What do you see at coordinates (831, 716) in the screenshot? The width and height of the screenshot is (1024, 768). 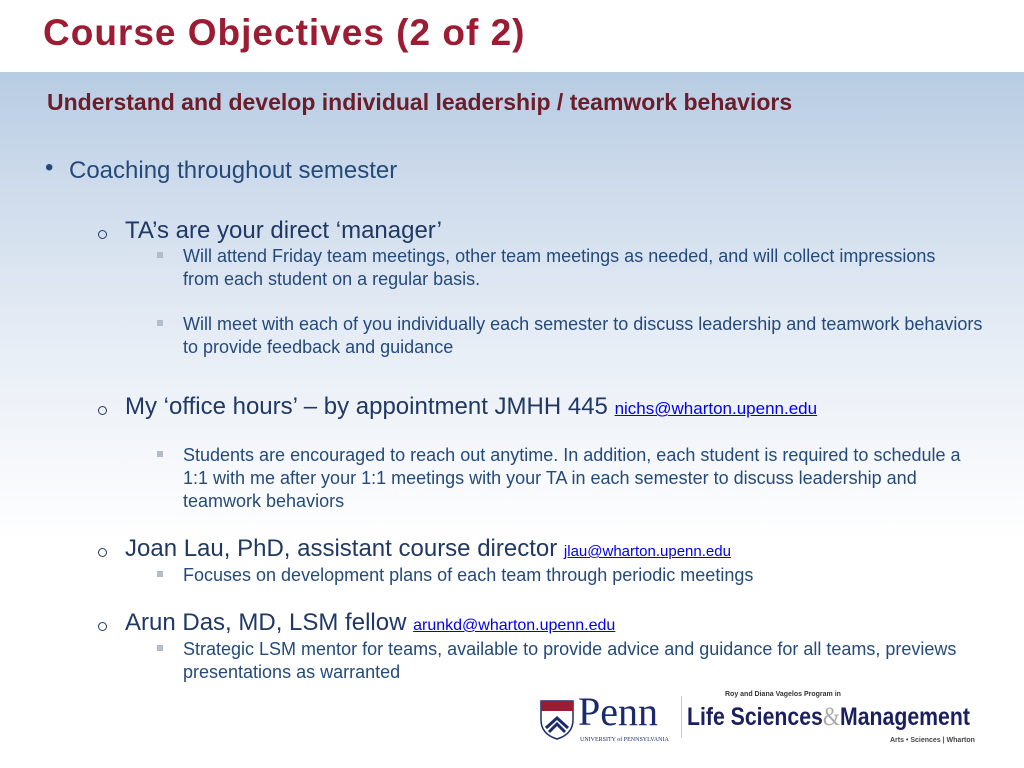 I see `lsm-logo-amp: &` at bounding box center [831, 716].